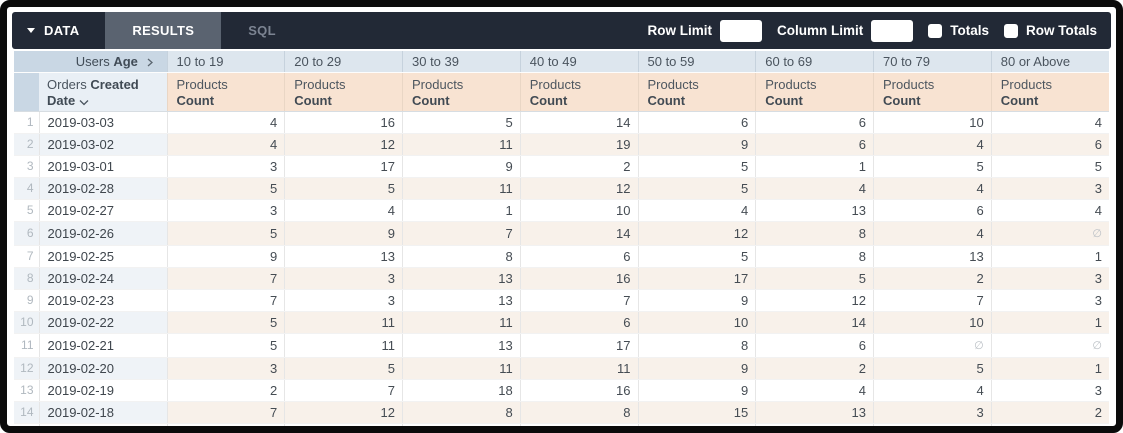 Image resolution: width=1123 pixels, height=433 pixels. I want to click on date-cell: 2019-02-26, so click(102, 233).